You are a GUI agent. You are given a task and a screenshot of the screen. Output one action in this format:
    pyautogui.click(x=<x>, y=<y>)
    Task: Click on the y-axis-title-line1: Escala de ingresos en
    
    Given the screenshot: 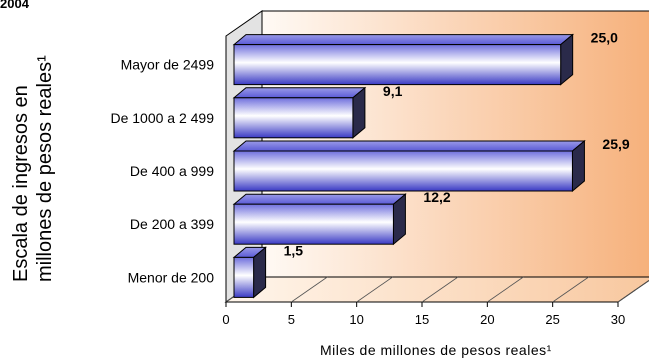 What is the action you would take?
    pyautogui.click(x=21, y=183)
    